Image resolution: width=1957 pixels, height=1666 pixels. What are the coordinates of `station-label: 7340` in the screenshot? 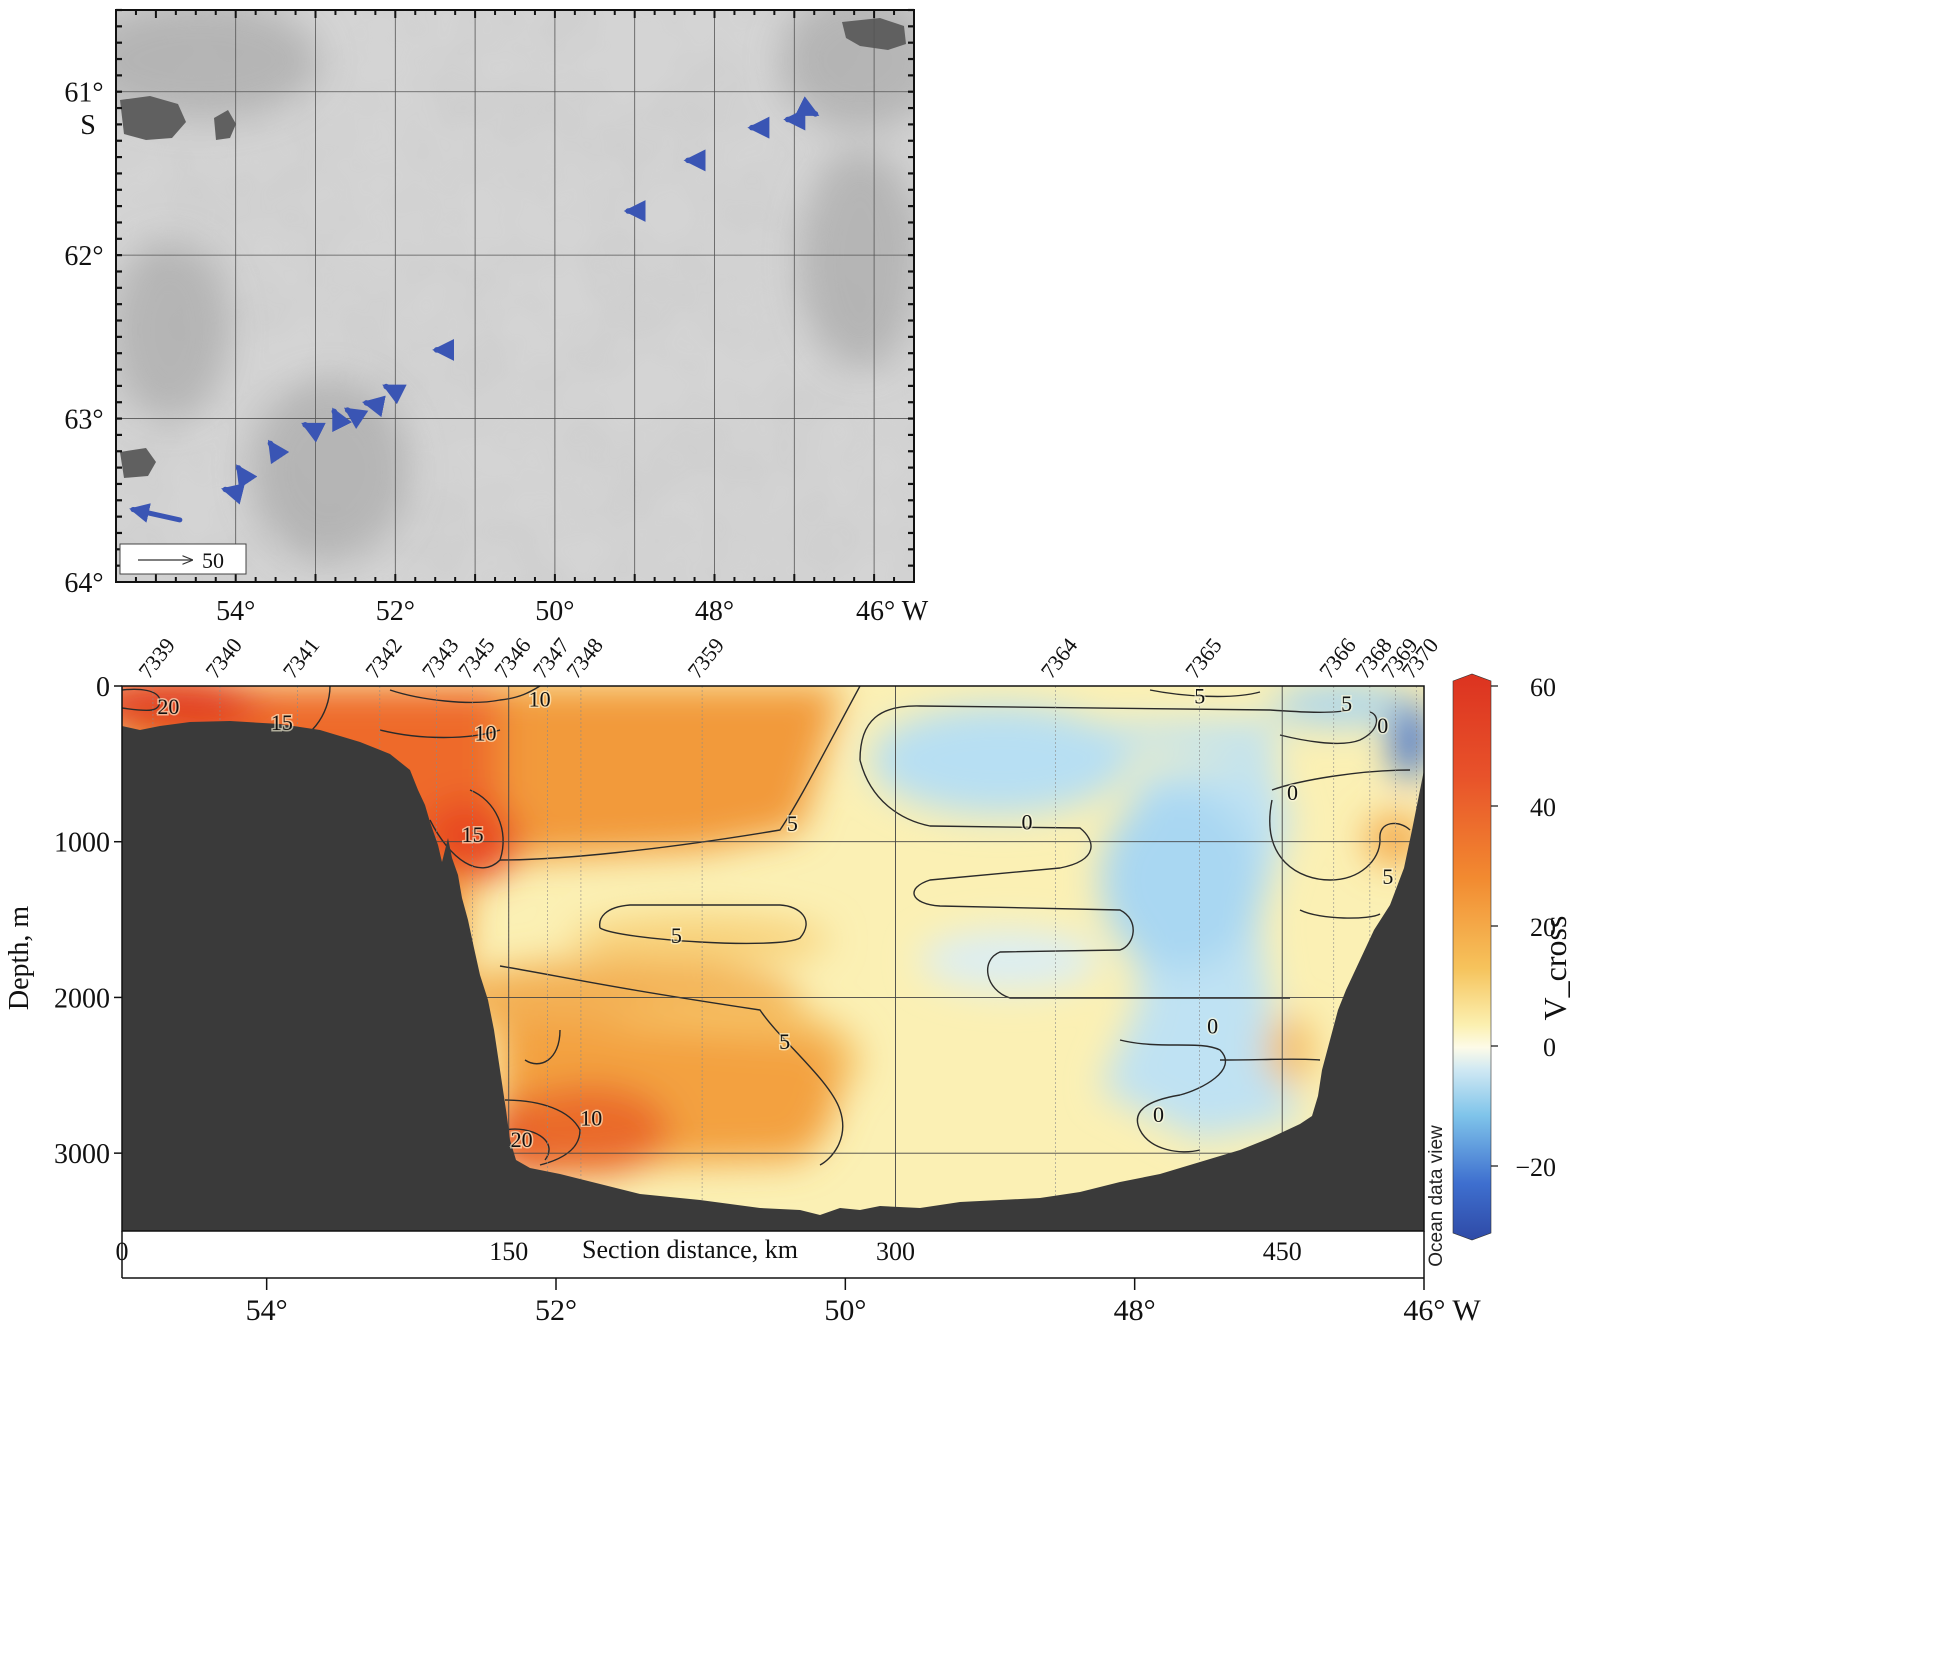 It's located at (223, 658).